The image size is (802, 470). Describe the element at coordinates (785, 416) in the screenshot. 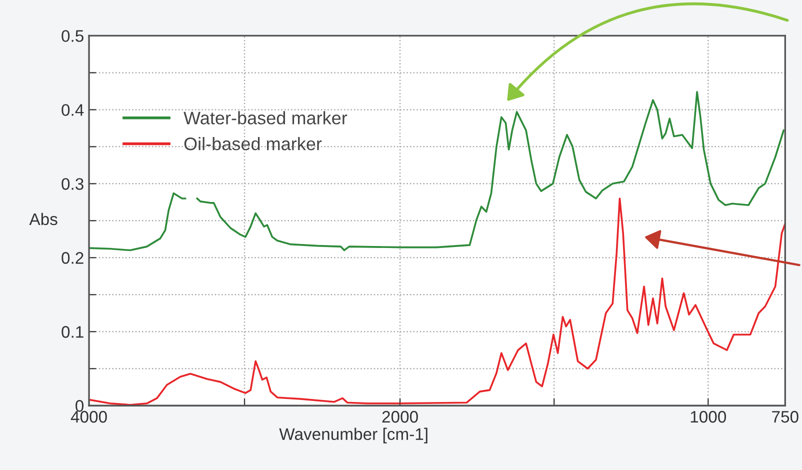

I see `x-tick-label: 750` at that location.